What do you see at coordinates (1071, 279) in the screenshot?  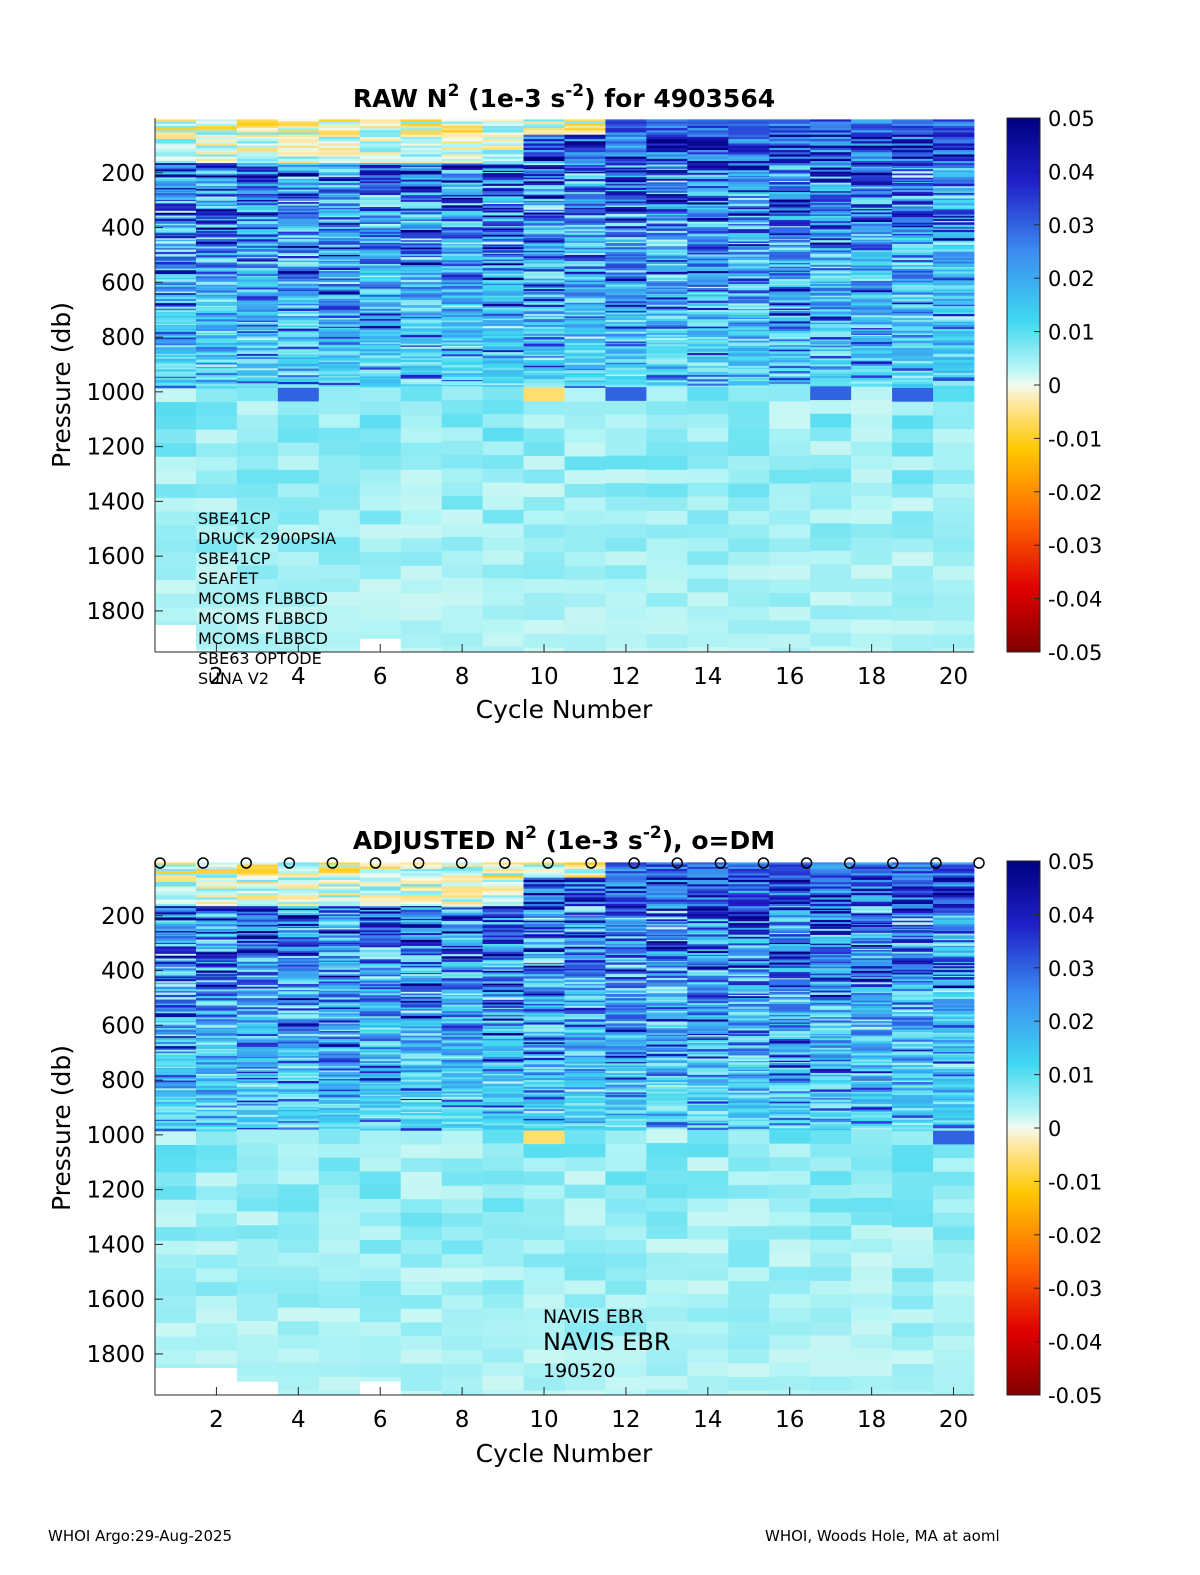 I see `colorbar-tick-label: 0.02` at bounding box center [1071, 279].